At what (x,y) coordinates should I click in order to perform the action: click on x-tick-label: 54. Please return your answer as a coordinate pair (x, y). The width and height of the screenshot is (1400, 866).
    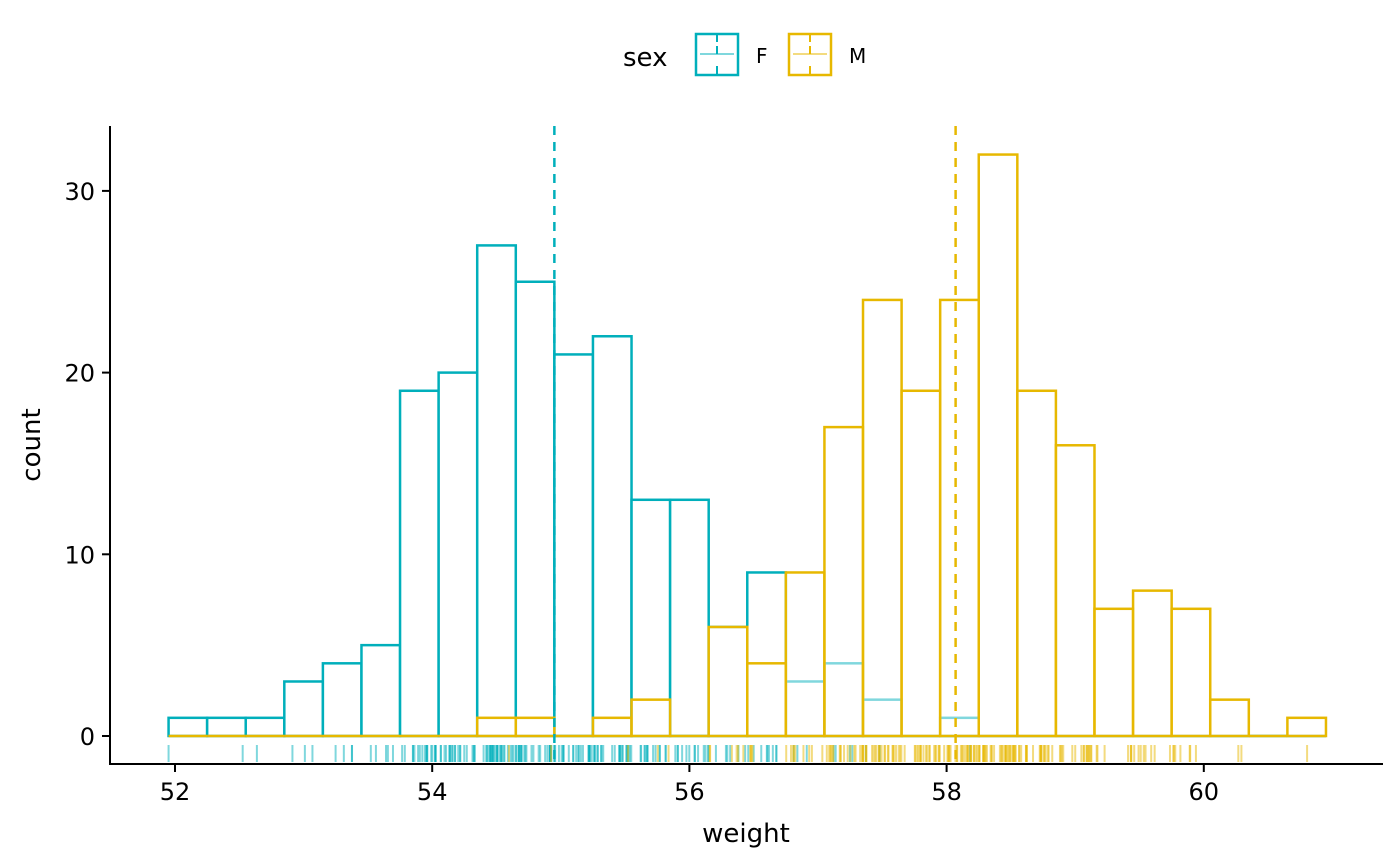
    Looking at the image, I should click on (432, 792).